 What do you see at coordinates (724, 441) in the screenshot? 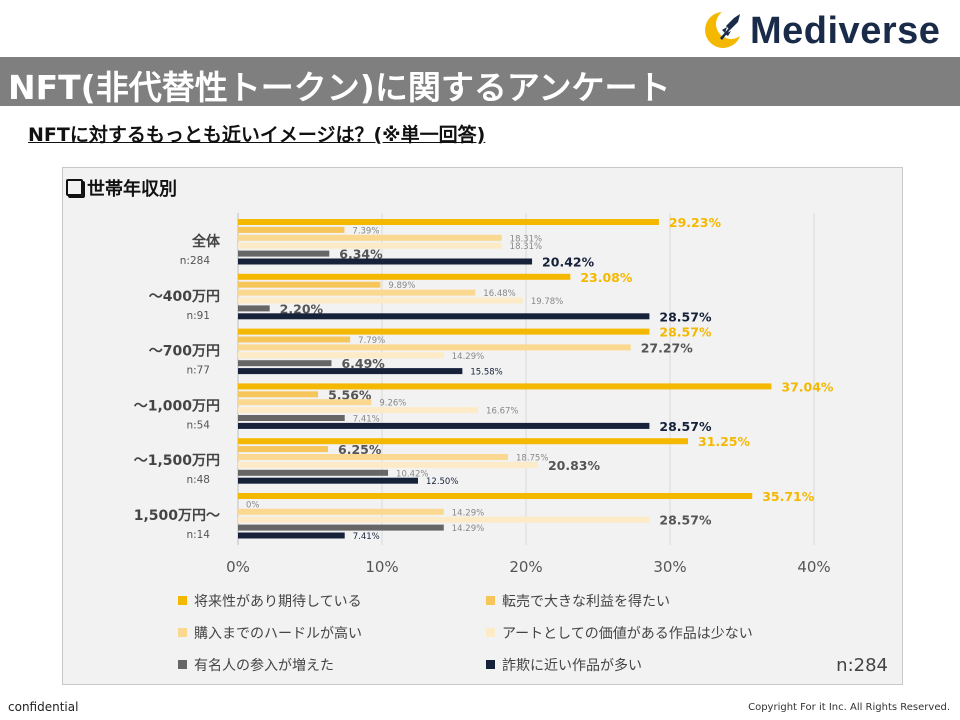
I see `bar-value-label: 31.25%` at bounding box center [724, 441].